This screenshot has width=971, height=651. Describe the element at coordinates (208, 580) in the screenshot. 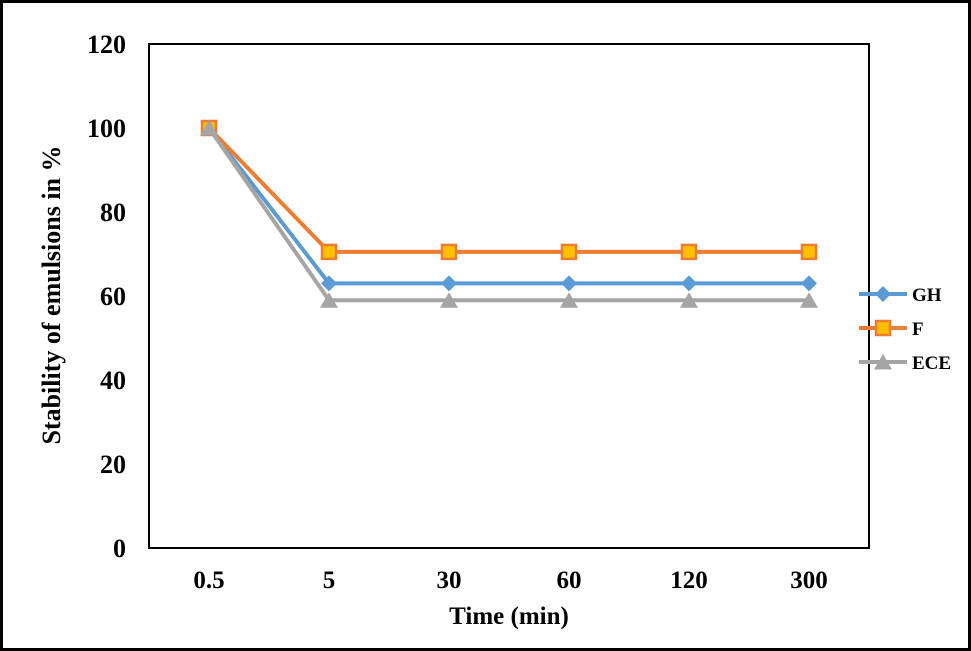

I see `x-tick-label-0.5: 0.5` at that location.